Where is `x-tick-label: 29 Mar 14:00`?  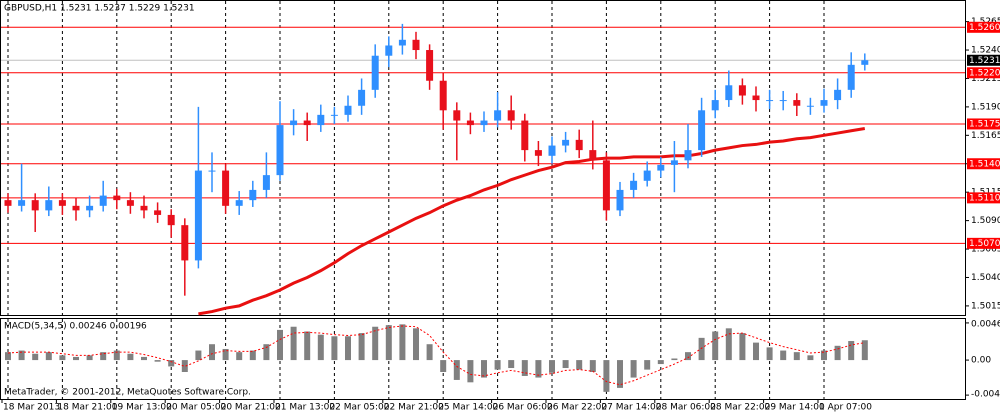
x-tick-label: 29 Mar 14:00 is located at coordinates (795, 408).